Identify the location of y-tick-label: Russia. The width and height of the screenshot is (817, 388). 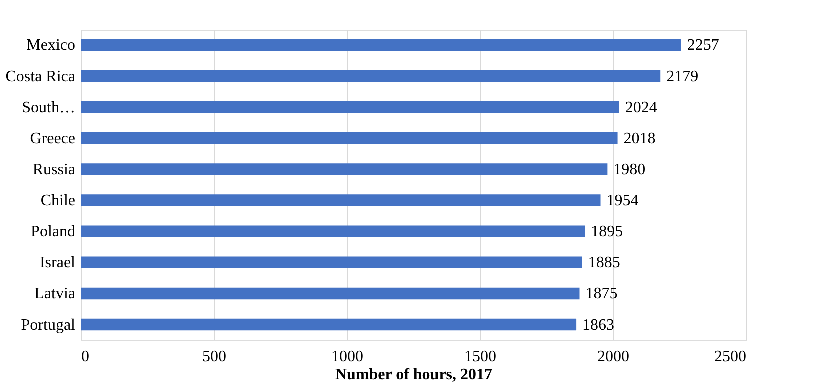
(54, 169).